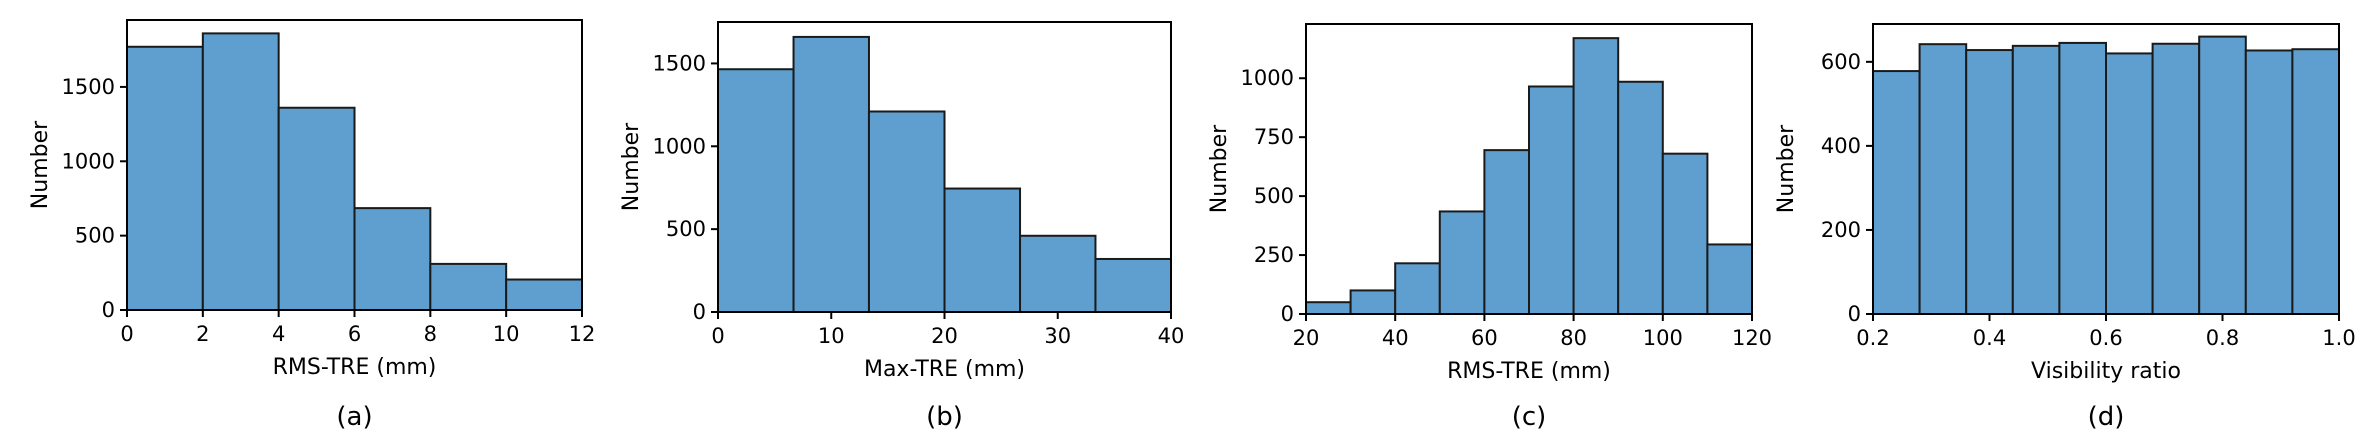 The width and height of the screenshot is (2368, 441). What do you see at coordinates (2222, 338) in the screenshot?
I see `x-tick-label: 0.8` at bounding box center [2222, 338].